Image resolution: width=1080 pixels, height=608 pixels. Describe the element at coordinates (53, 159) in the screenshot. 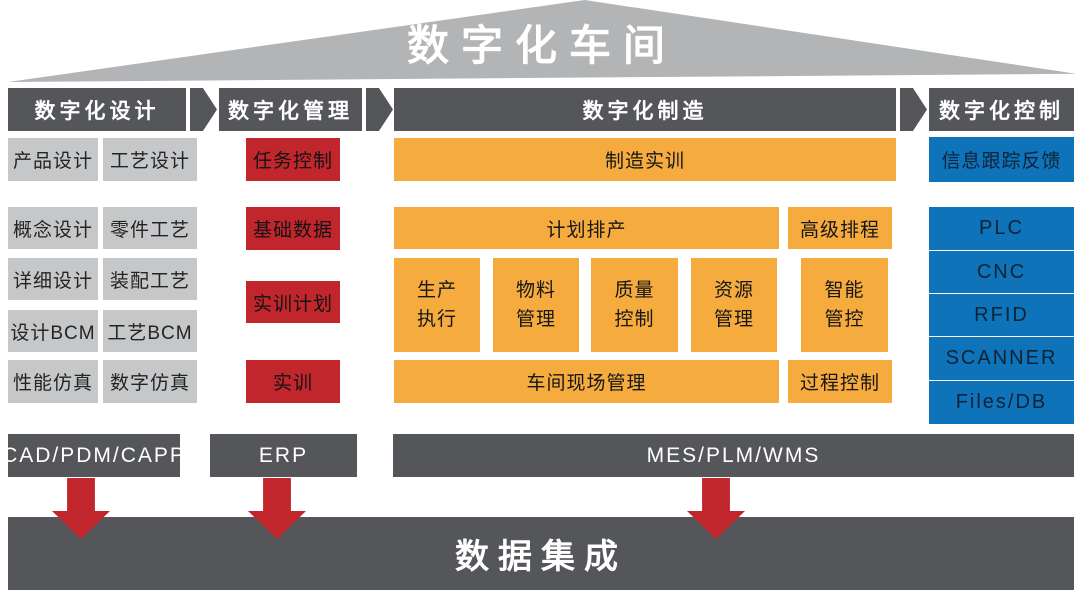

I see `design-cell: 产品设计` at that location.